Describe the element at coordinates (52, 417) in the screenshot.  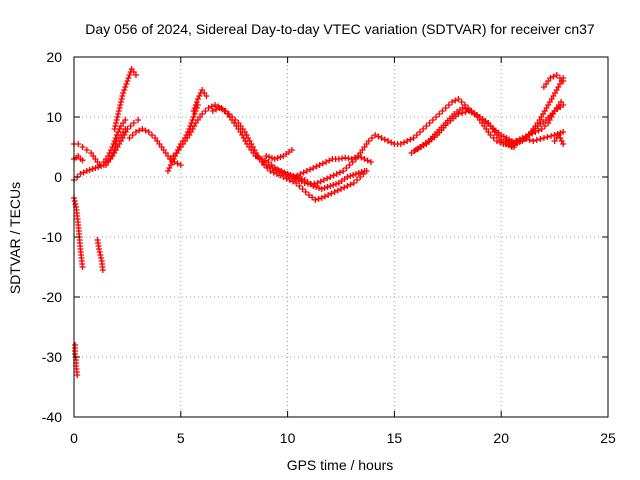
I see `y-tick-label: -40` at that location.